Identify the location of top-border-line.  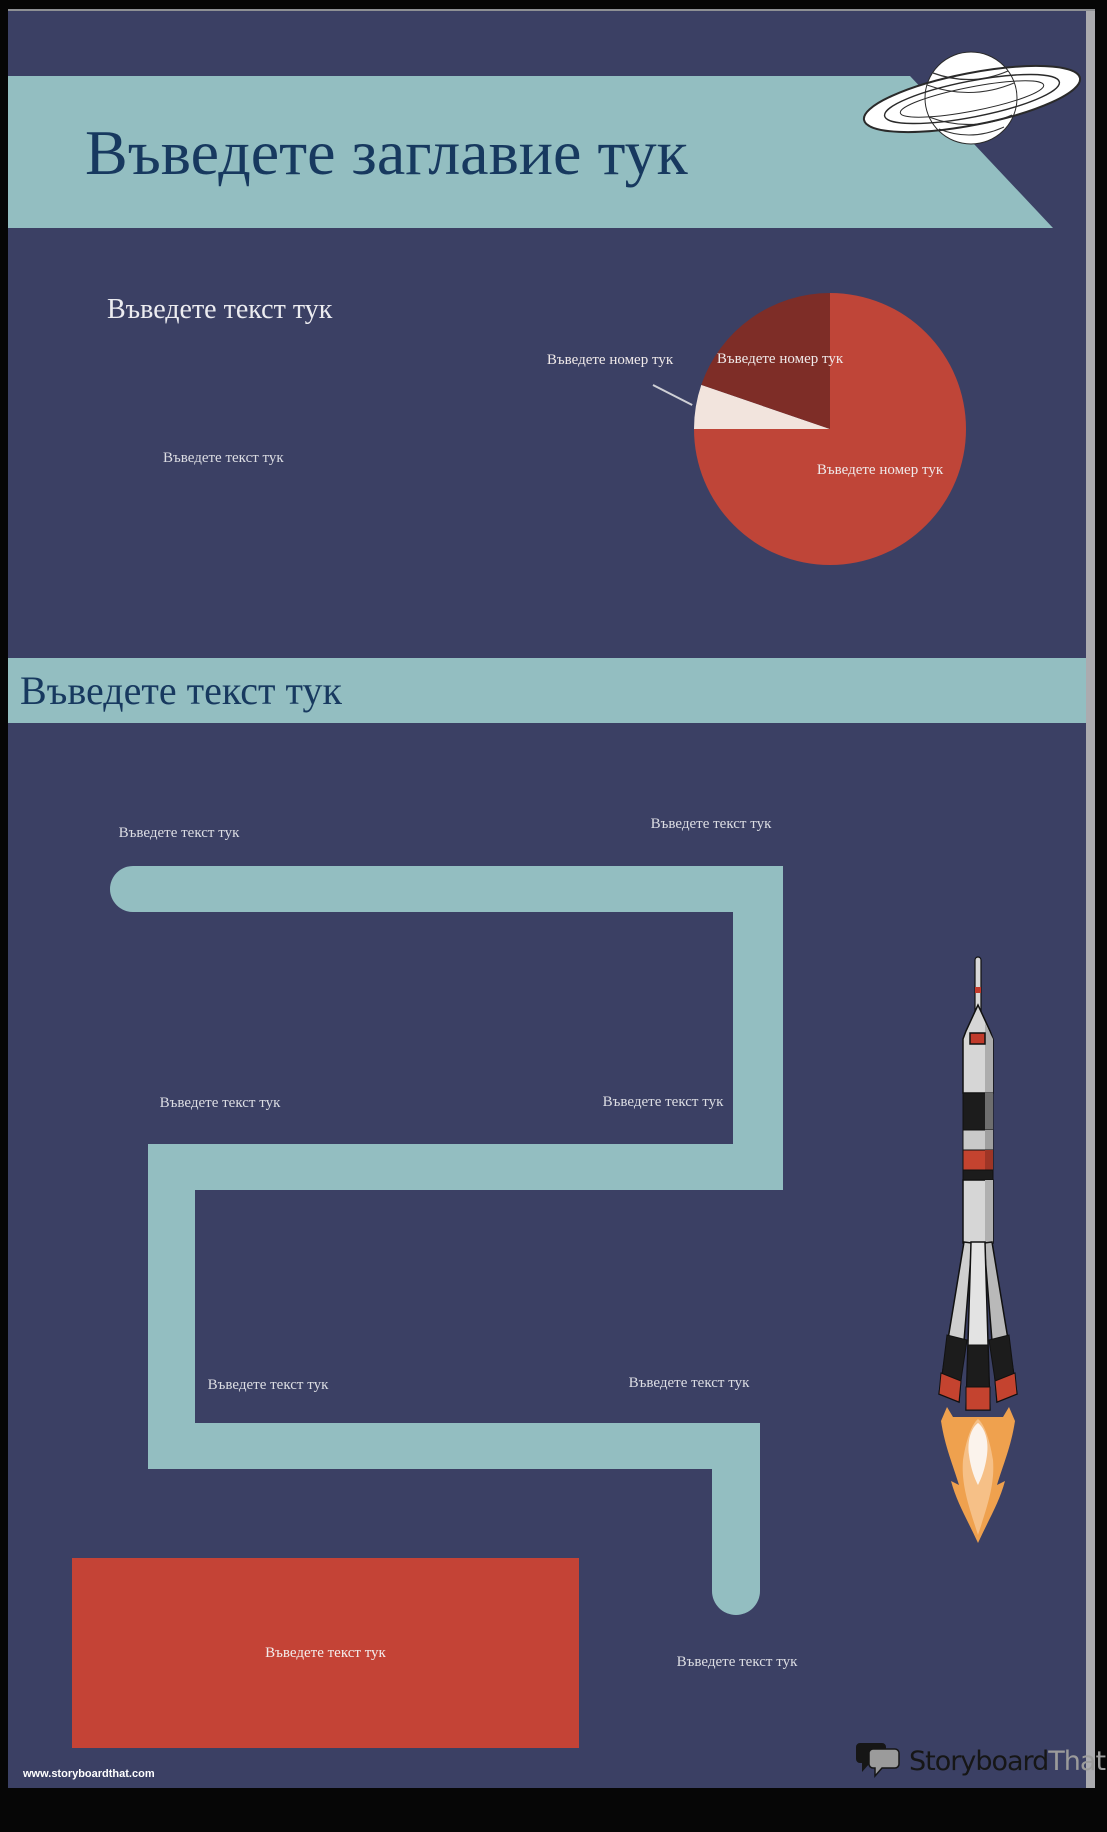
(551, 10).